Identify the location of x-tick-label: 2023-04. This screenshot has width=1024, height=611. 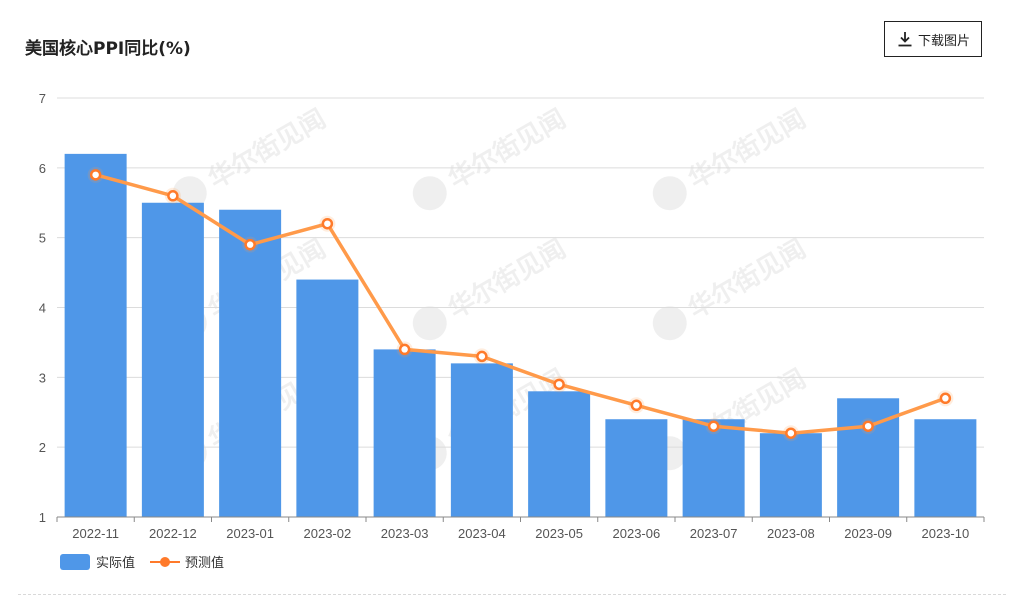
(482, 533).